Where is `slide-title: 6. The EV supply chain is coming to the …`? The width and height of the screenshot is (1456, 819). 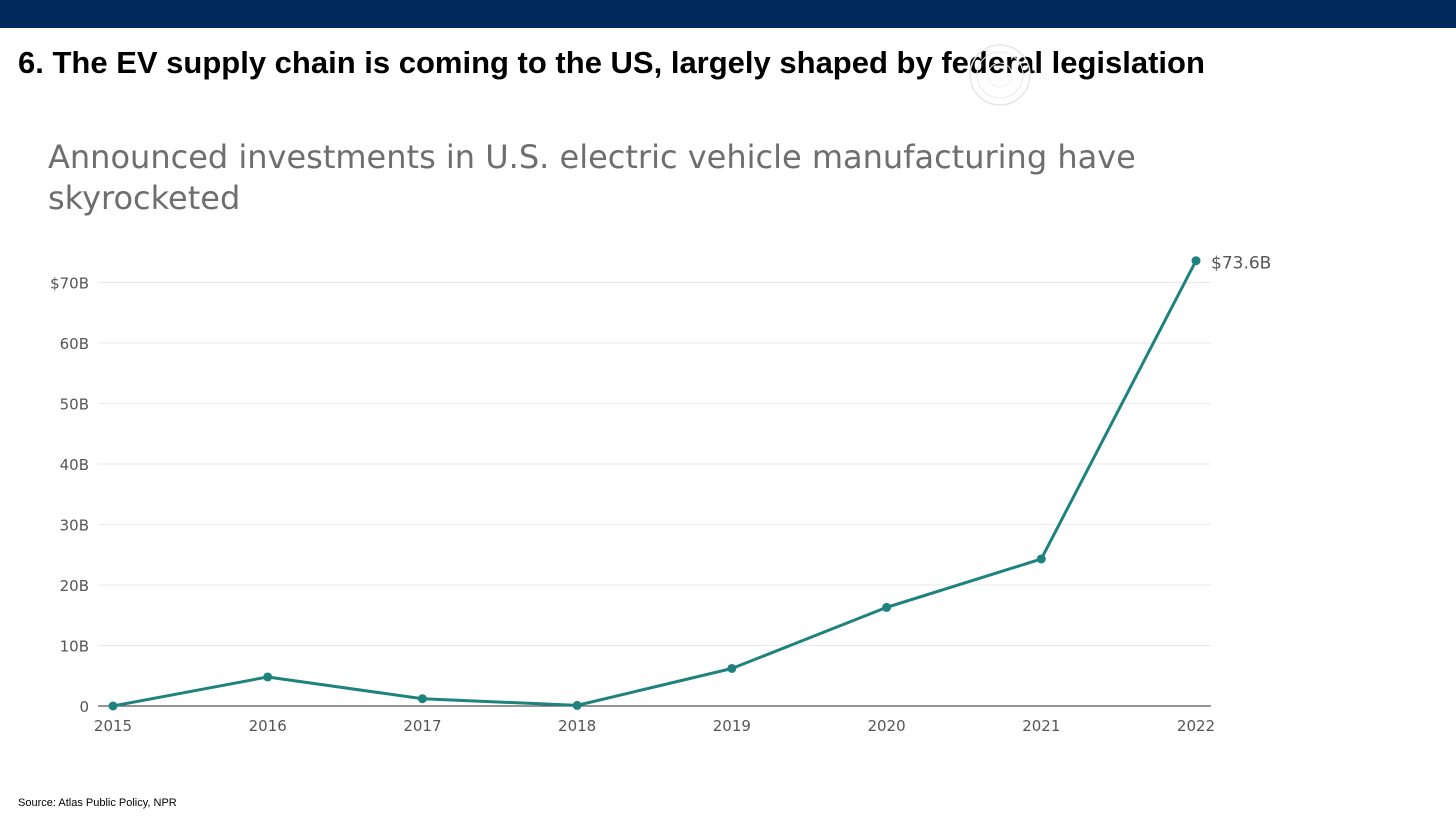
slide-title: 6. The EV supply chain is coming to the … is located at coordinates (611, 62).